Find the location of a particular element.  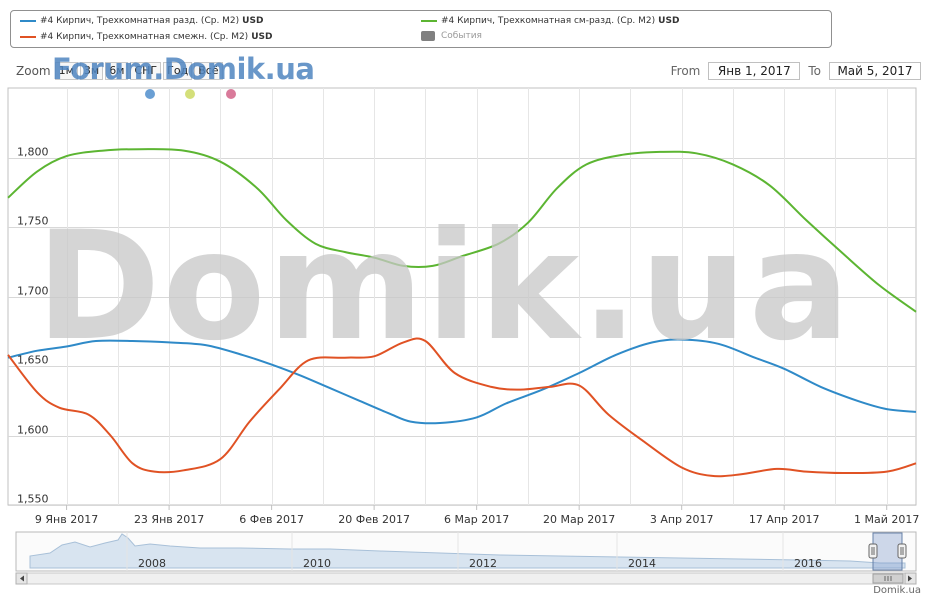

y-tick-label: 1,650 is located at coordinates (33, 360).